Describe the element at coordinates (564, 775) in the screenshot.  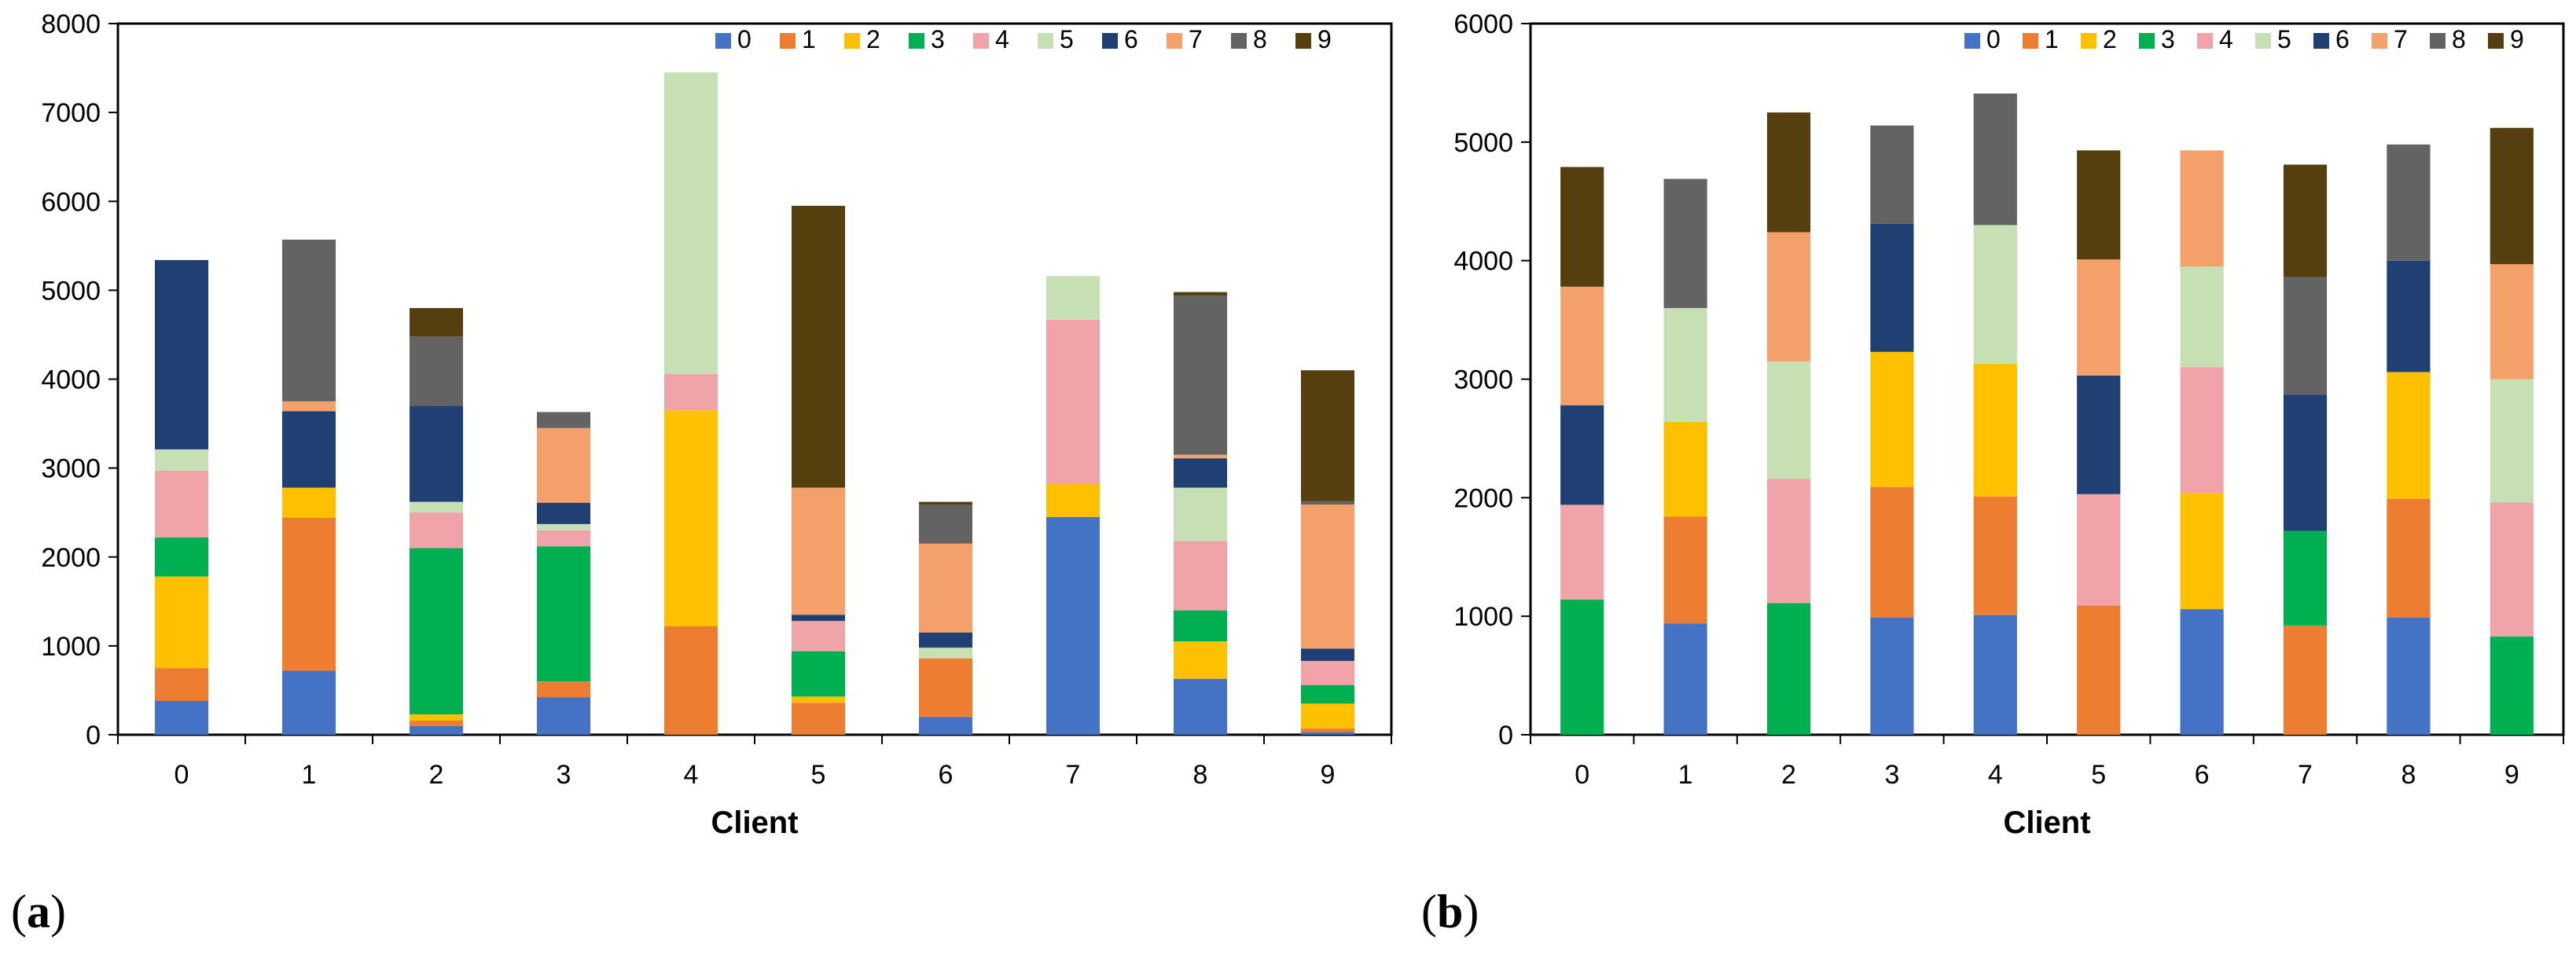
I see `x-tick-label: 3` at that location.